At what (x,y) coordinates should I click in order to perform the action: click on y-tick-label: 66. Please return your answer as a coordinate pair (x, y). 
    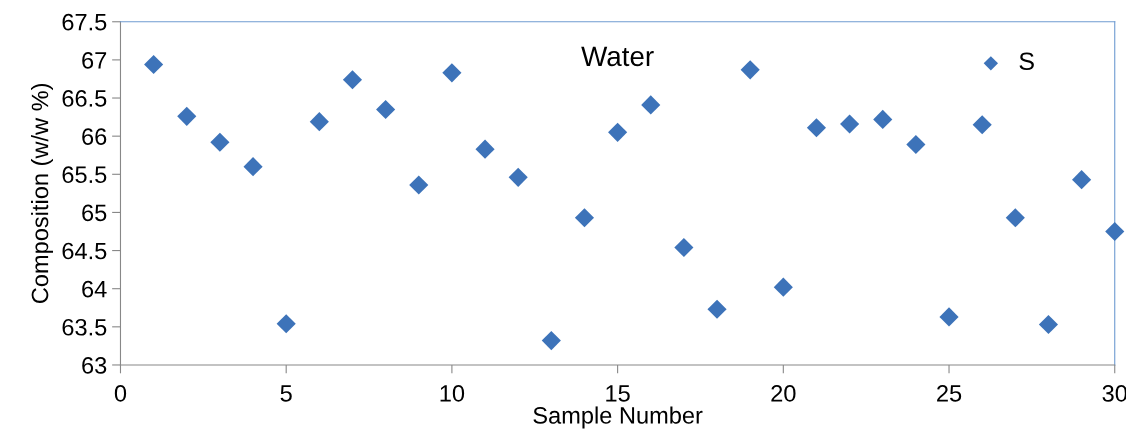
    Looking at the image, I should click on (94, 136).